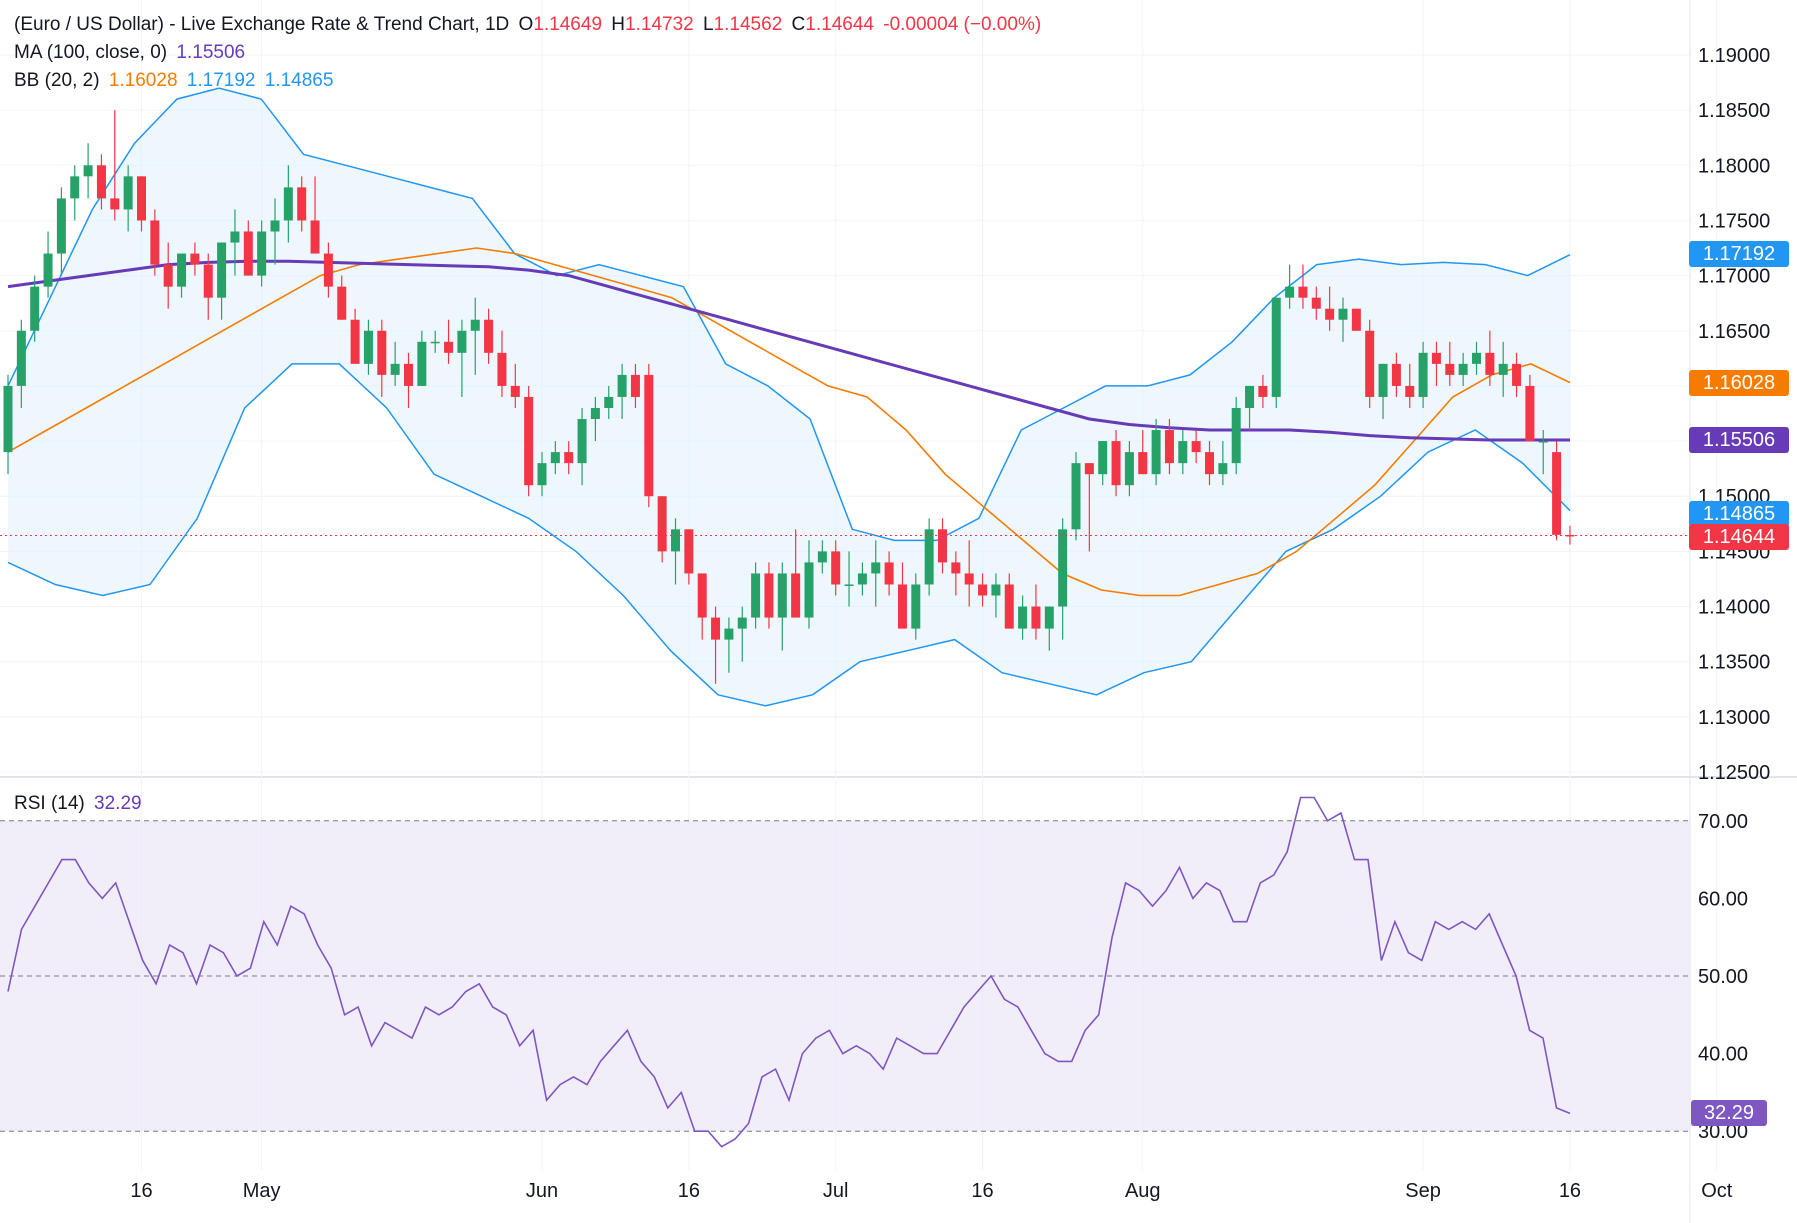  What do you see at coordinates (798, 24) in the screenshot?
I see `close-label: C` at bounding box center [798, 24].